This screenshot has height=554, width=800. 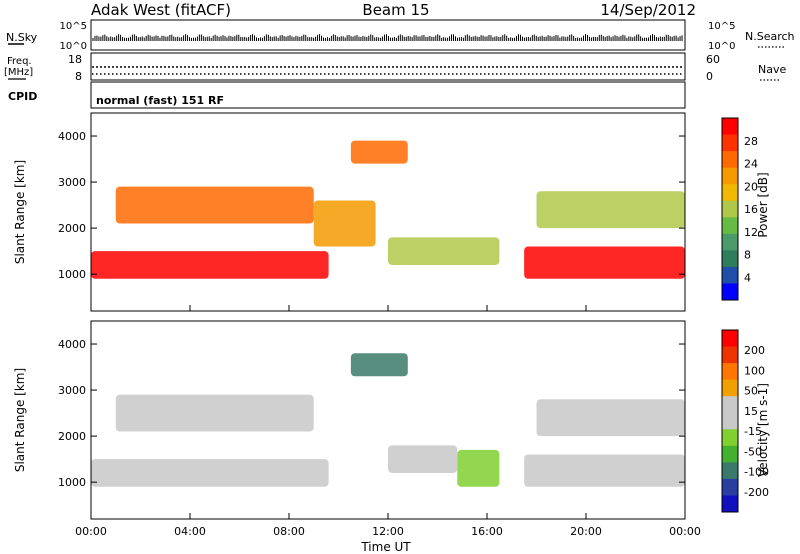 I want to click on velocity-colorbar: 200 100 50 15 -15 -50 -100 -200, so click(x=745, y=421).